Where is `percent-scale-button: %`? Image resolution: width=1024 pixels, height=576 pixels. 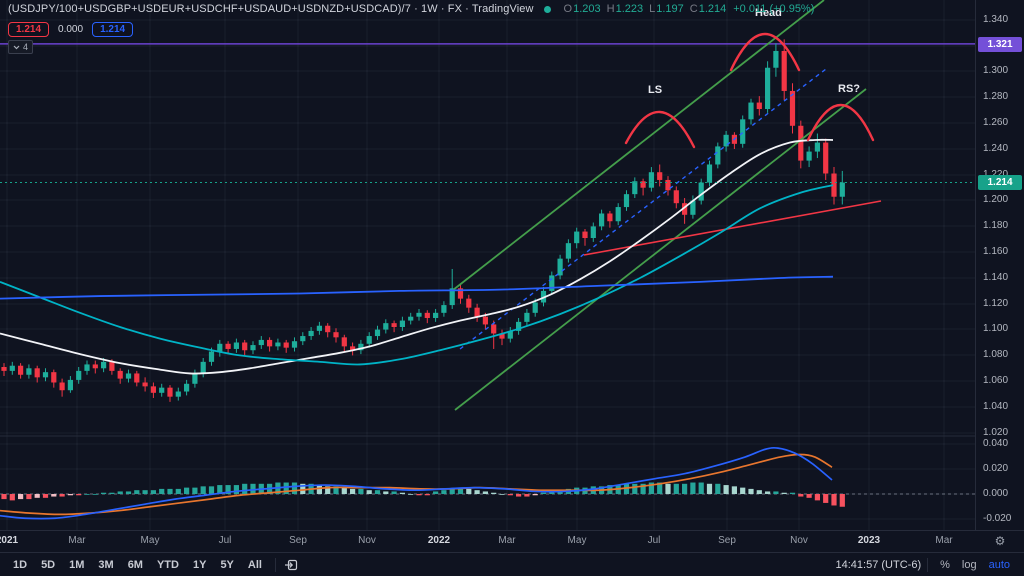
percent-scale-button: % is located at coordinates (945, 565).